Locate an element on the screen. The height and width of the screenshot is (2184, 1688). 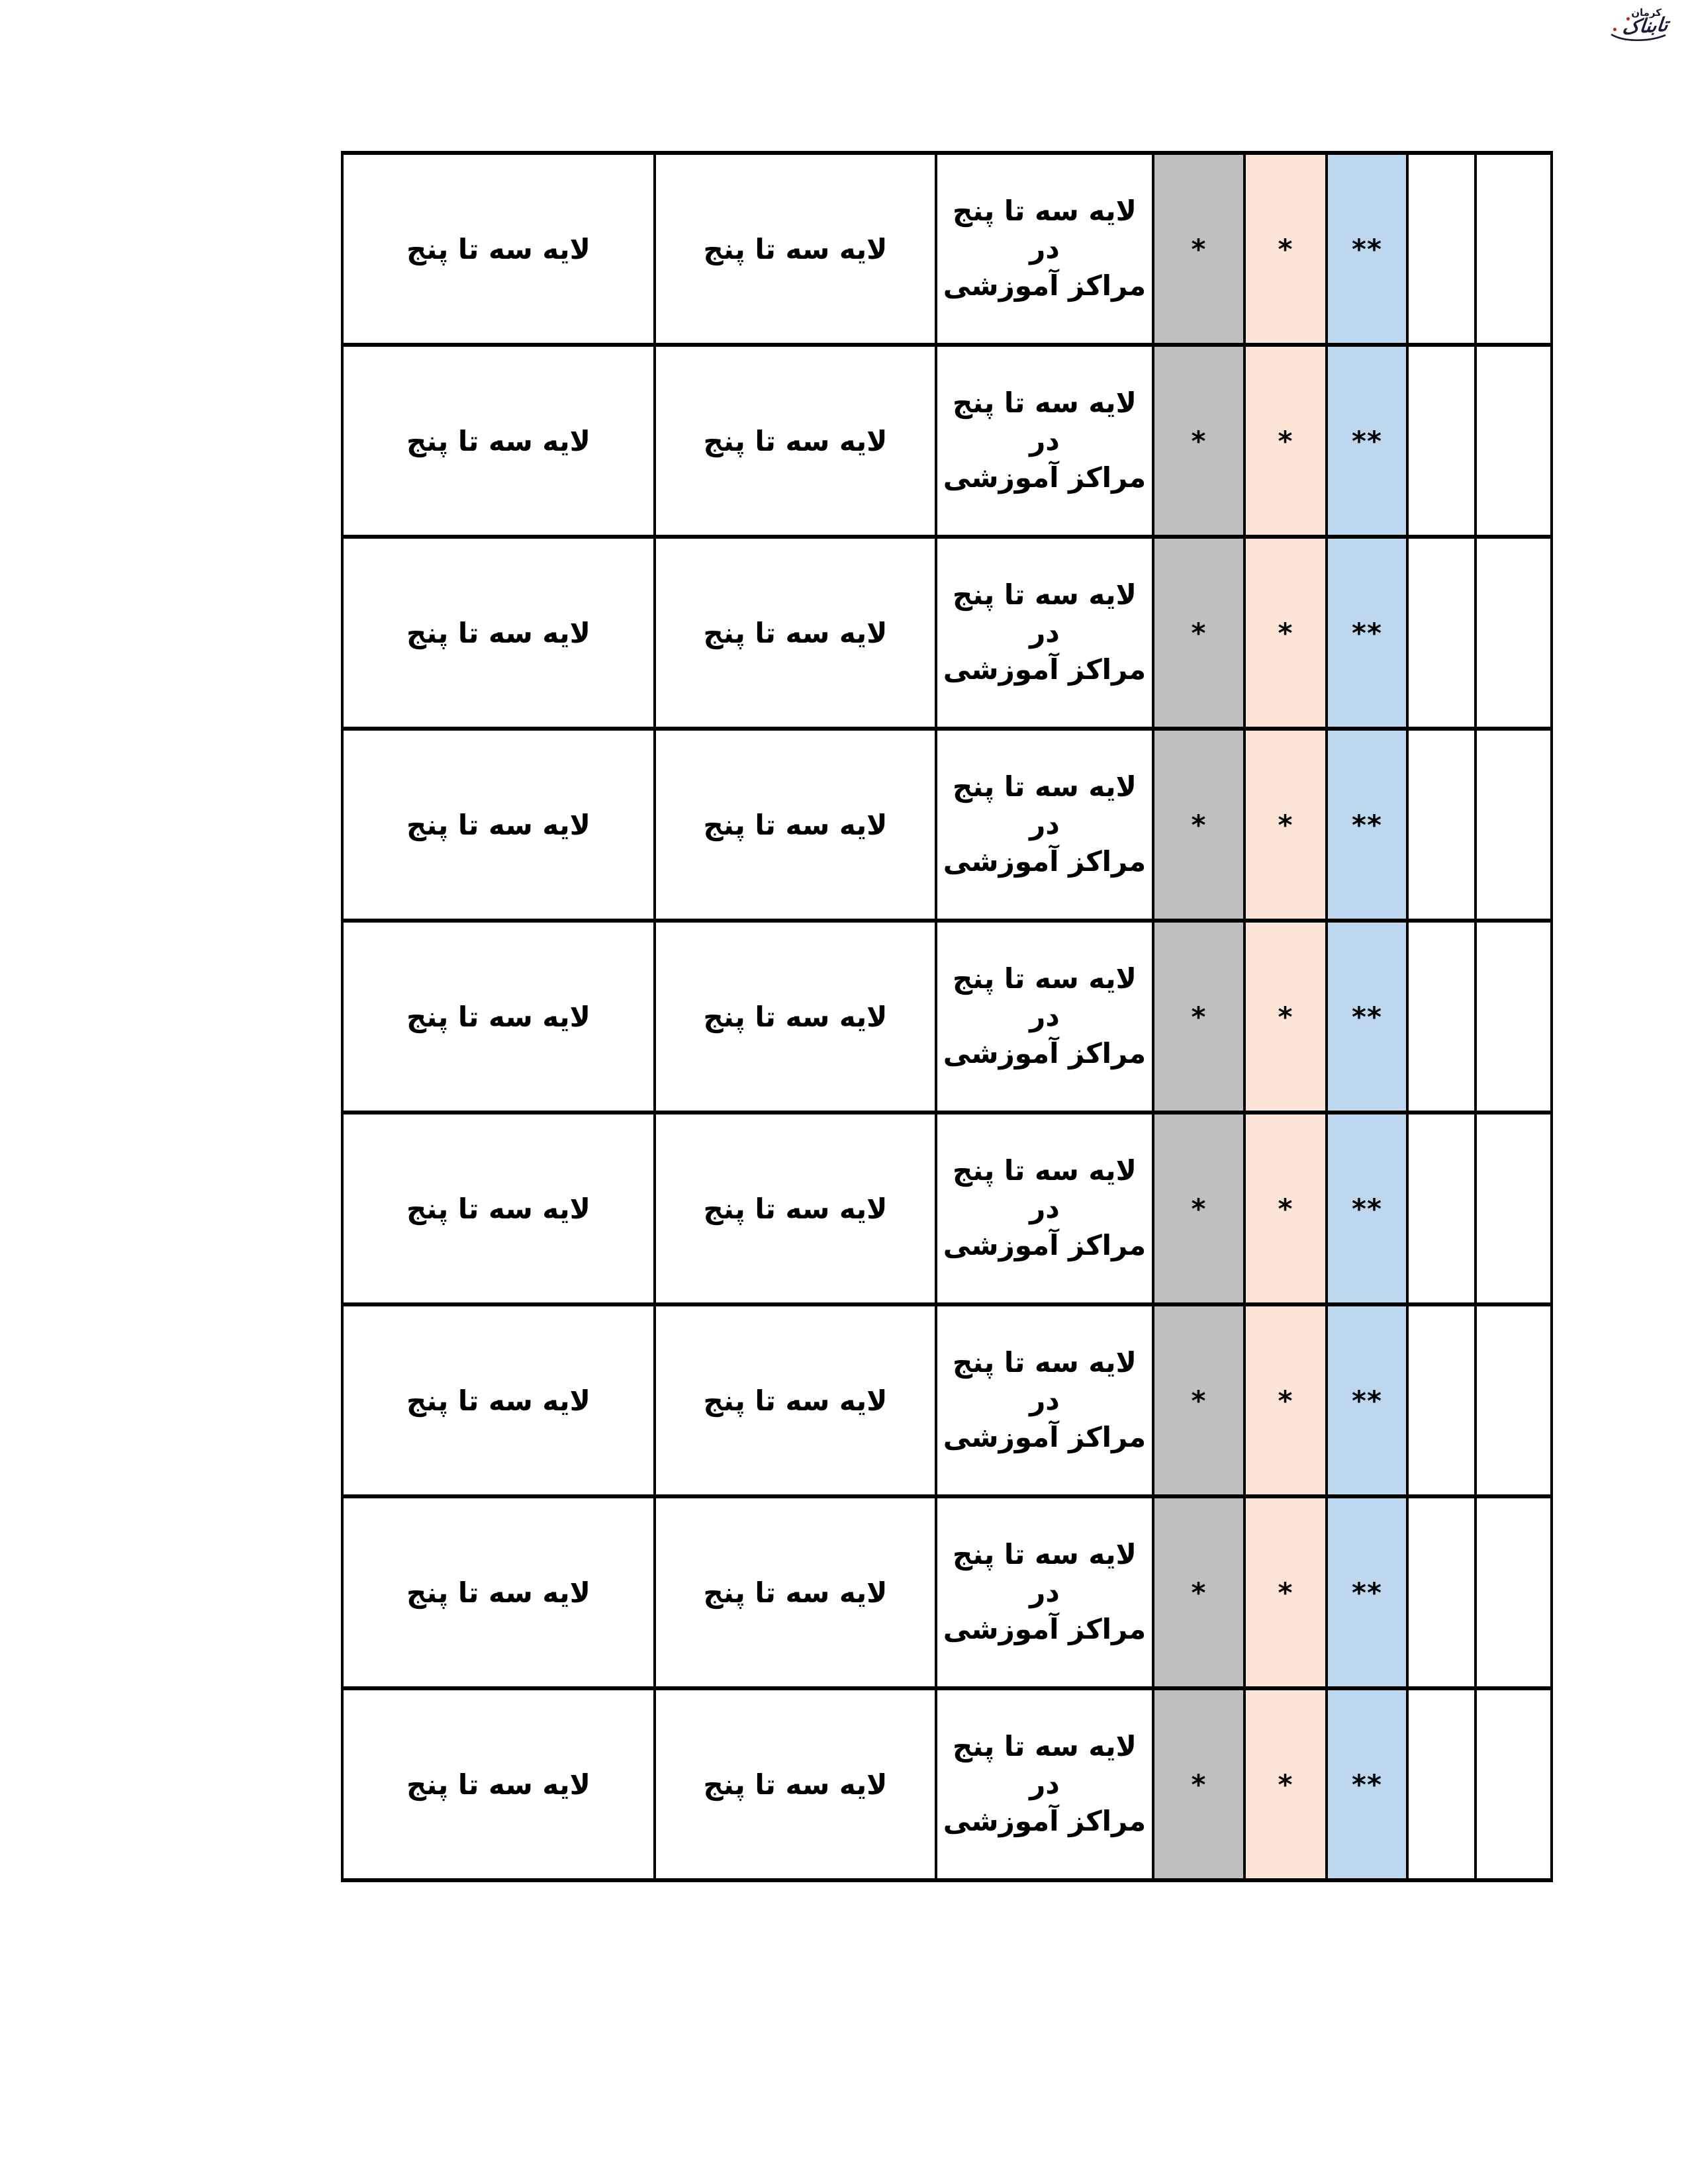
logo-swoosh is located at coordinates (1638, 37).